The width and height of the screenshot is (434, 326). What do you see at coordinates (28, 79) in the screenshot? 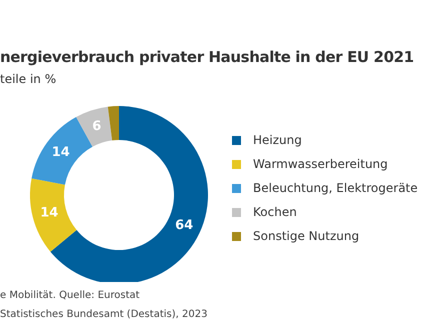
I see `chart-subtitle: teile in %` at bounding box center [28, 79].